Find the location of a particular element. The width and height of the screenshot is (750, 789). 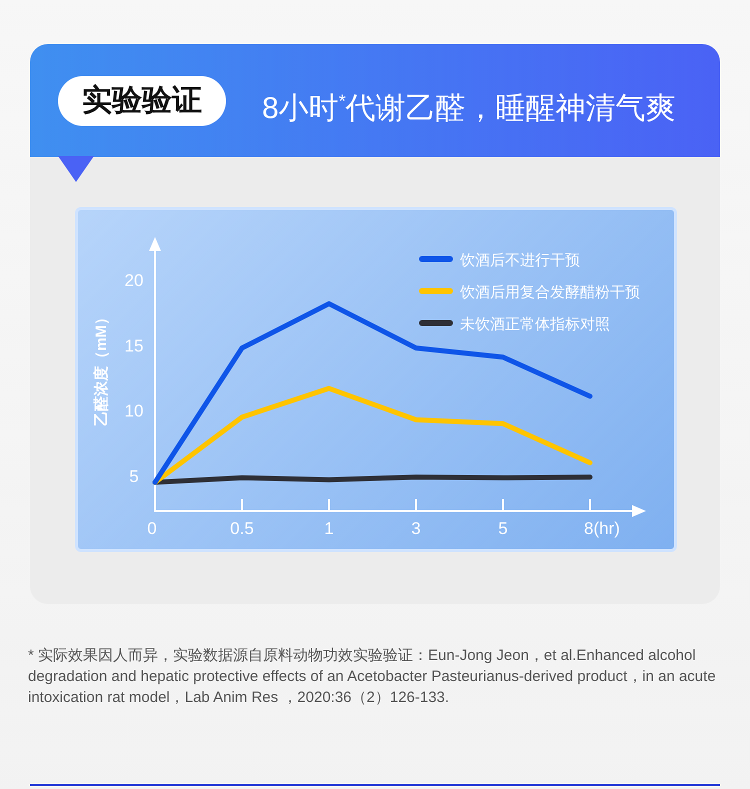

y-tick-label: 10 is located at coordinates (134, 411).